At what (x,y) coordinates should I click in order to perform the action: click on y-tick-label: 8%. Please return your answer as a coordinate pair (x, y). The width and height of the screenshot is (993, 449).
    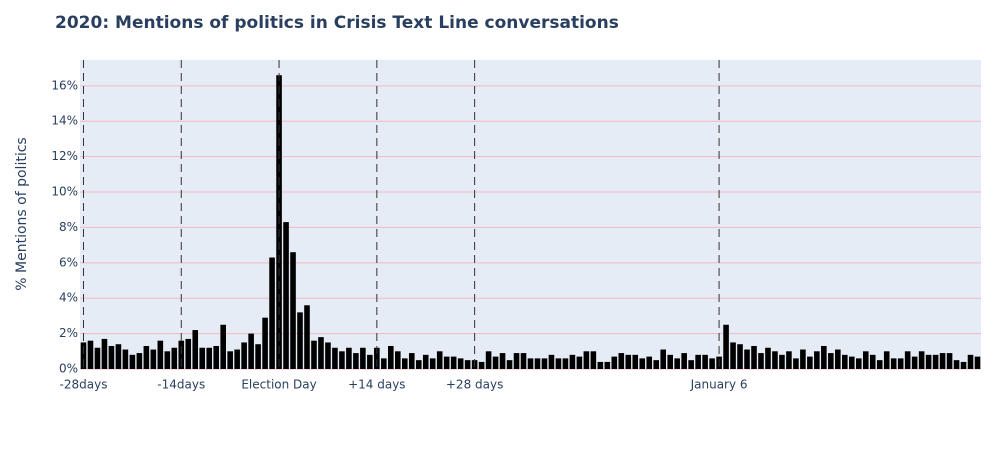
    Looking at the image, I should click on (68, 227).